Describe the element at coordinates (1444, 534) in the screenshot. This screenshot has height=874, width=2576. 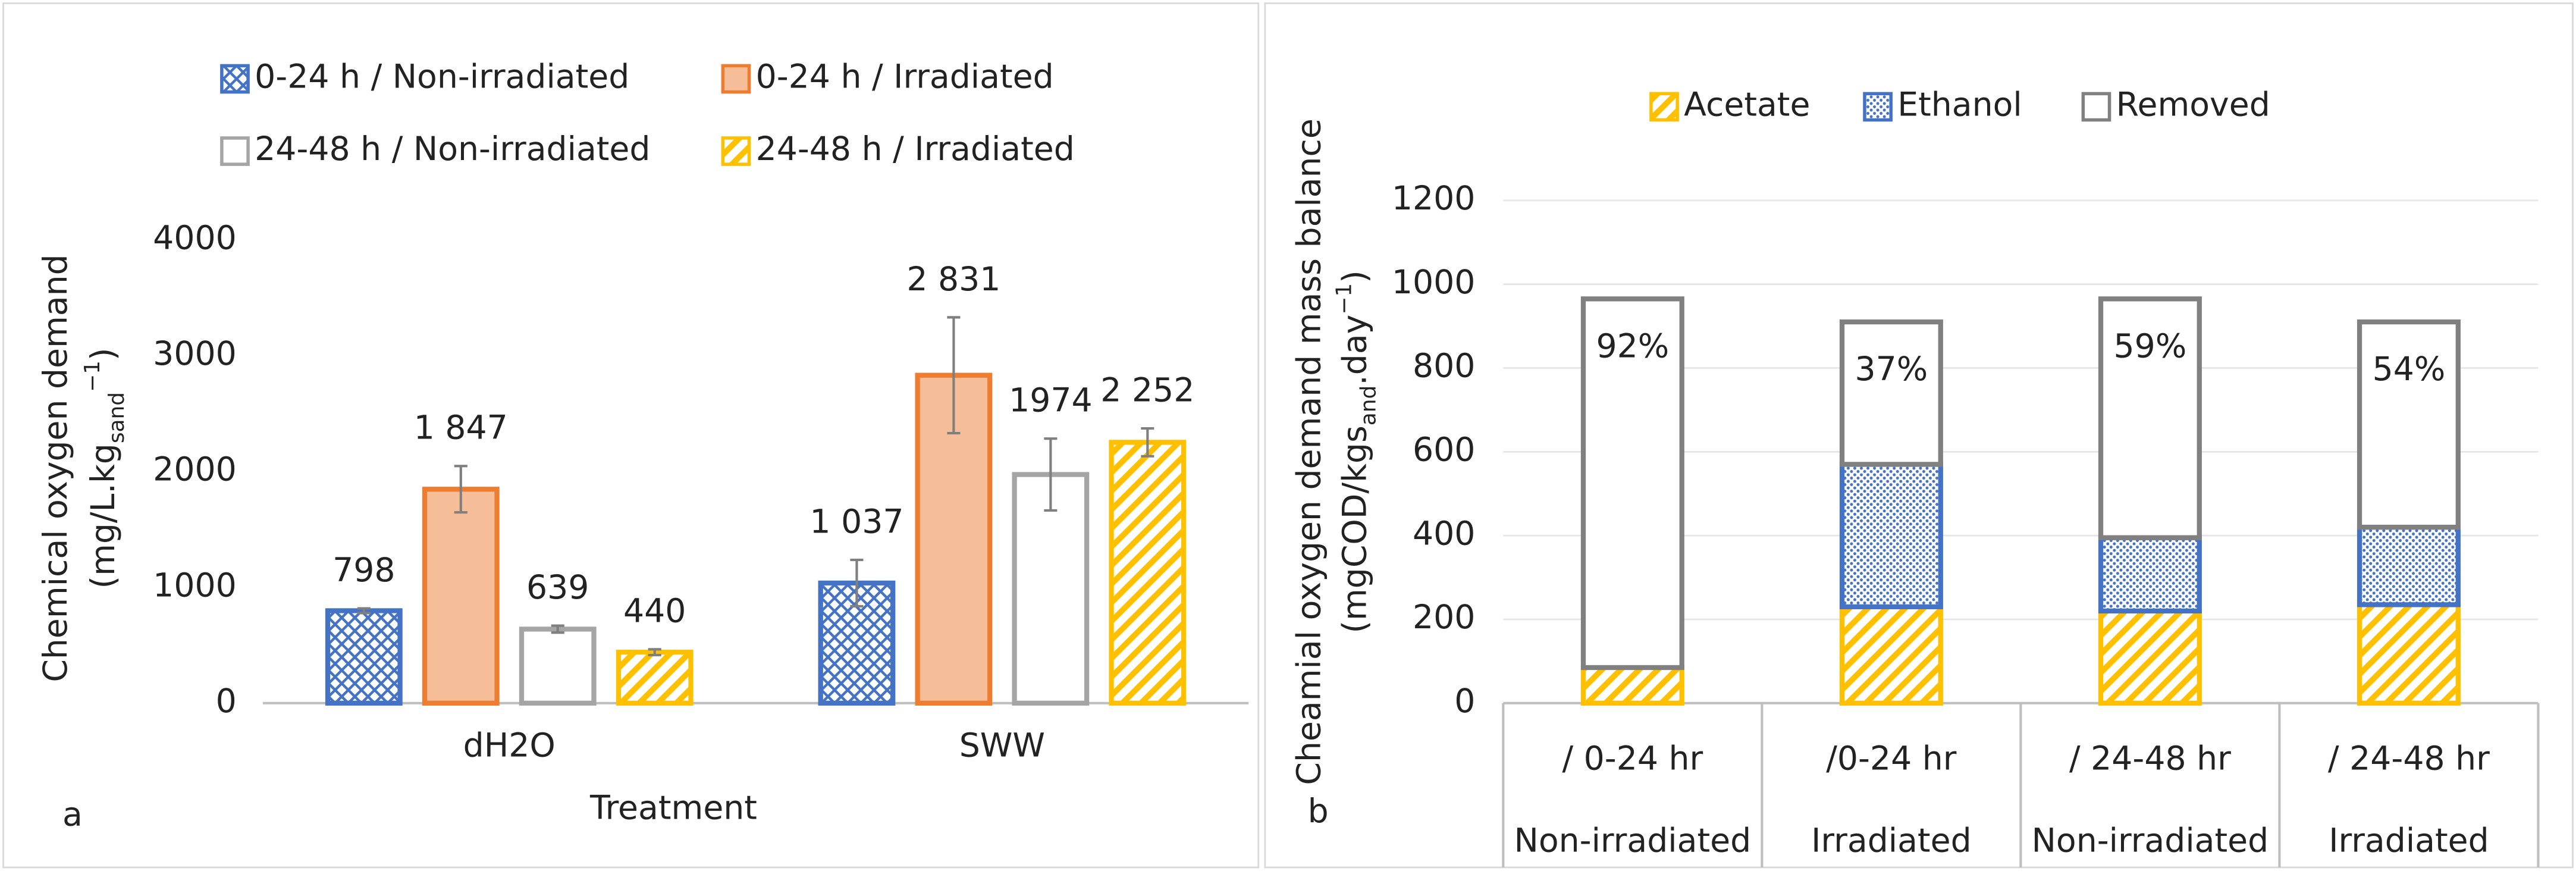
I see `y-tick-label: 400` at that location.